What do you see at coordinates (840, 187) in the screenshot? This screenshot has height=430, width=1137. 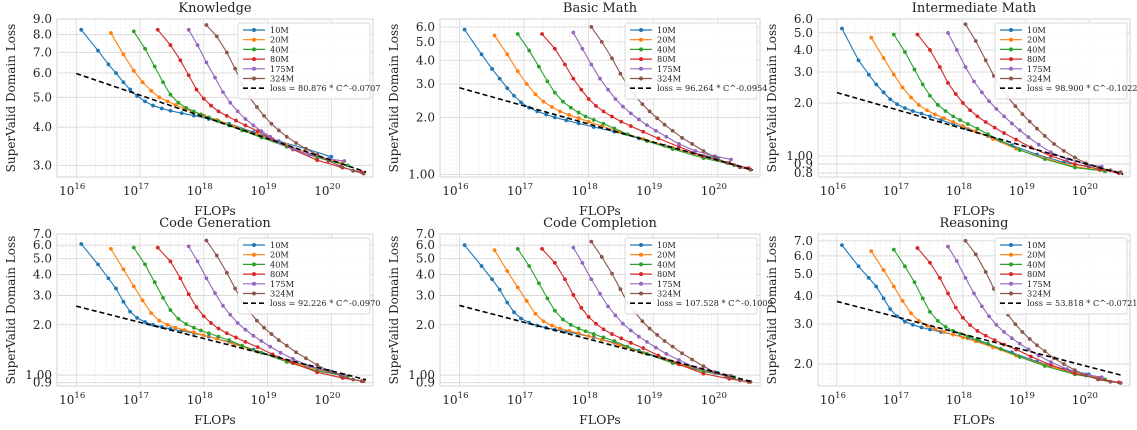 I see `x-tick-exponent: 16` at bounding box center [840, 187].